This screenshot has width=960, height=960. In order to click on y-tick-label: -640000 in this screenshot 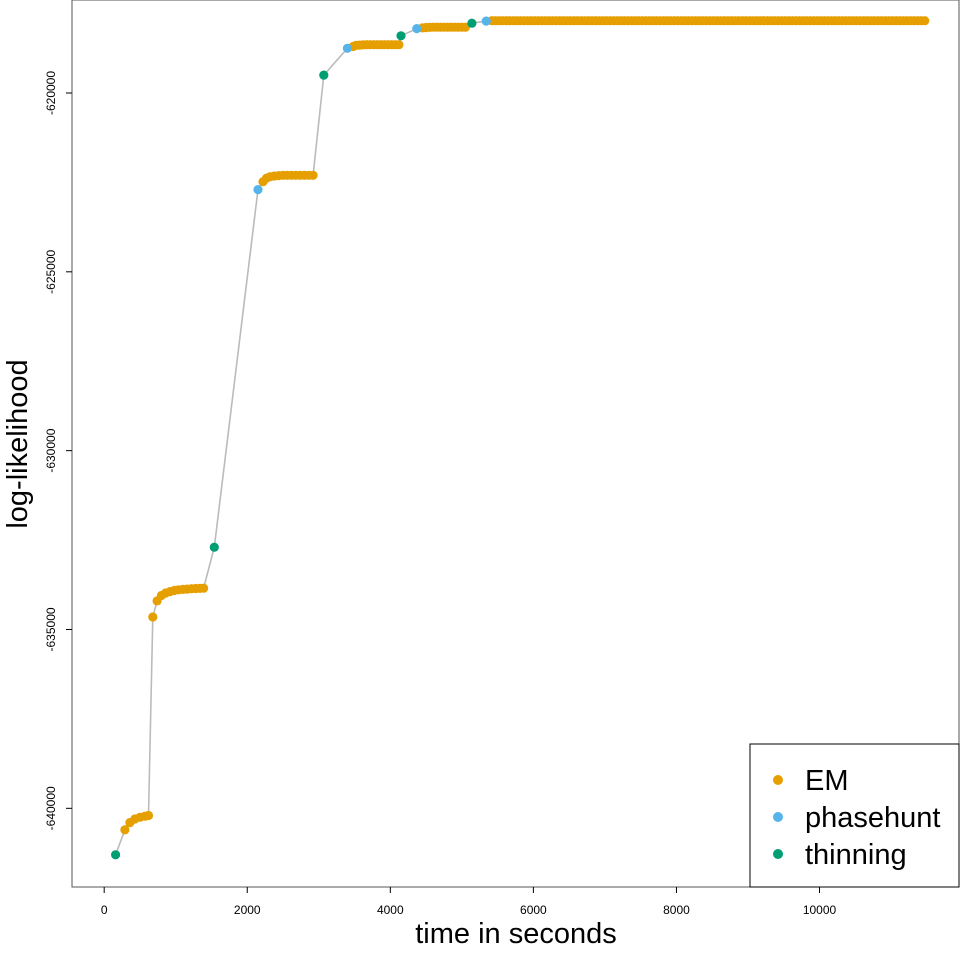, I will do `click(51, 808)`.